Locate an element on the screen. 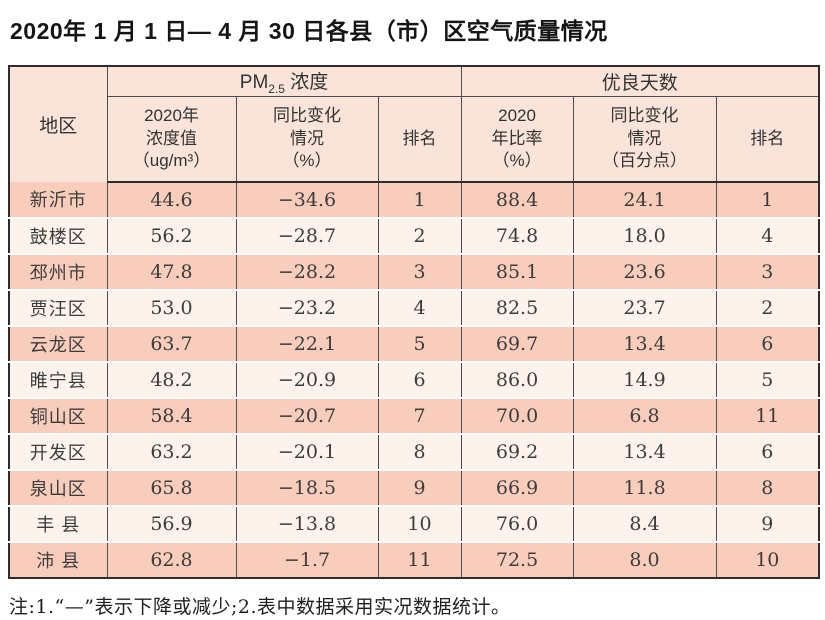 The width and height of the screenshot is (825, 620). cell-region: 鼓楼区 is located at coordinates (58, 236).